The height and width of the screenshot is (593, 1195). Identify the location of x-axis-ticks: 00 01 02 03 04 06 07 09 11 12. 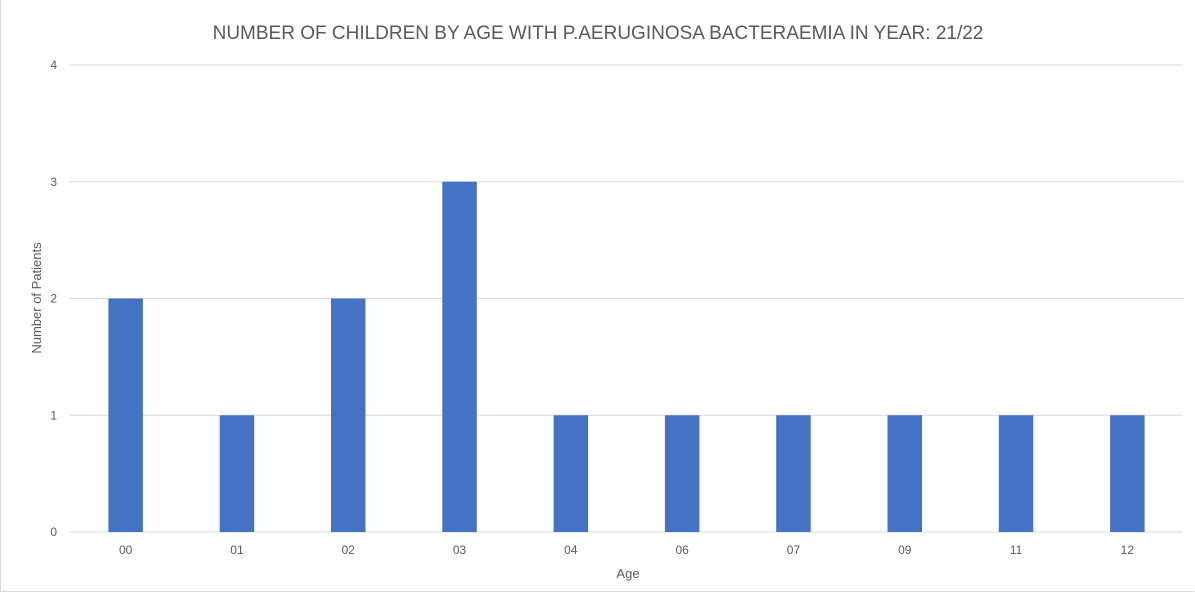
(626, 550).